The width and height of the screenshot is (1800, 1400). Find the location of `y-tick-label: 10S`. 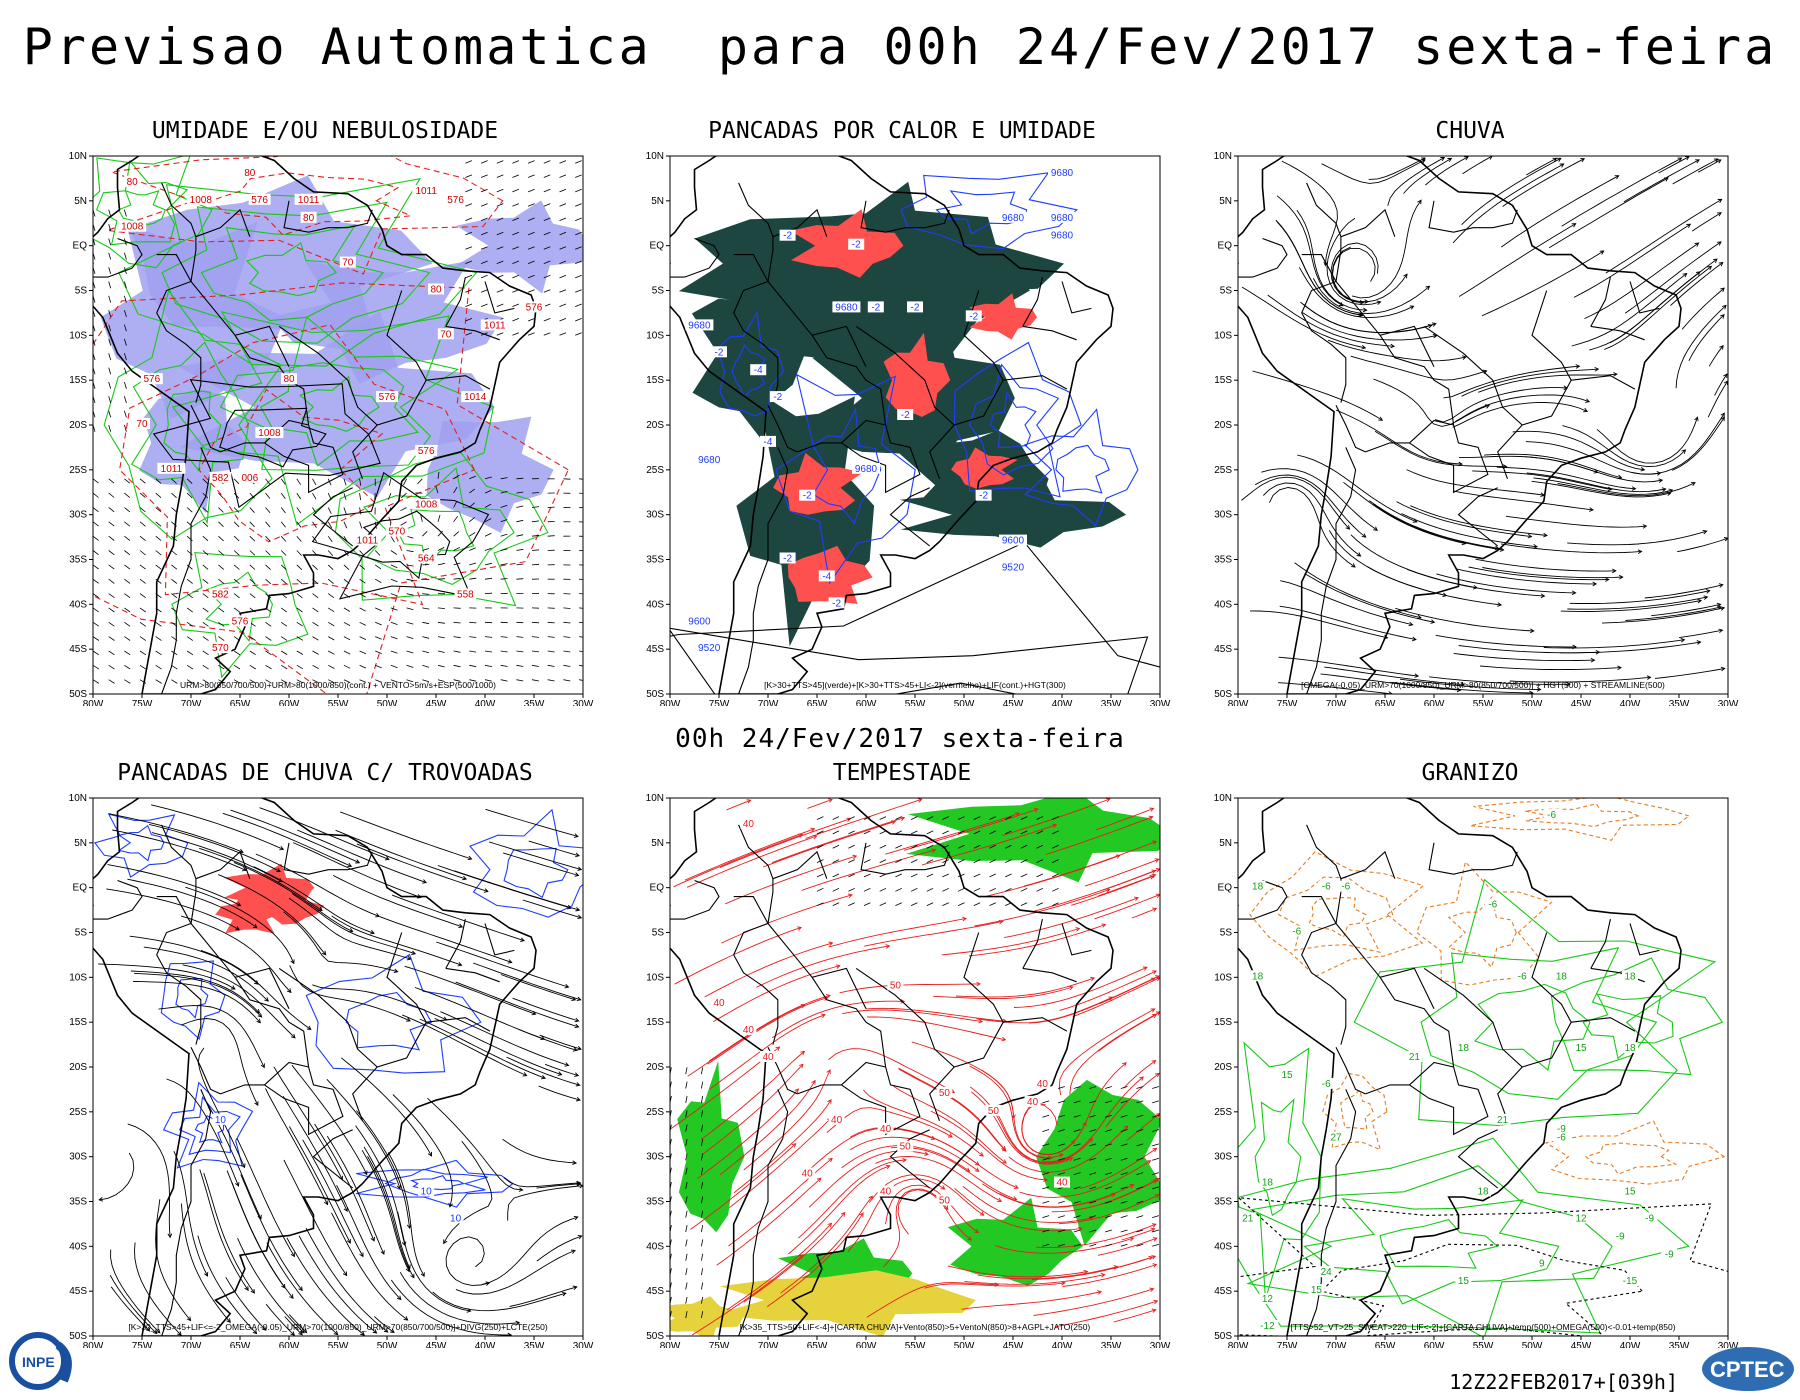

y-tick-label: 10S is located at coordinates (78, 335).